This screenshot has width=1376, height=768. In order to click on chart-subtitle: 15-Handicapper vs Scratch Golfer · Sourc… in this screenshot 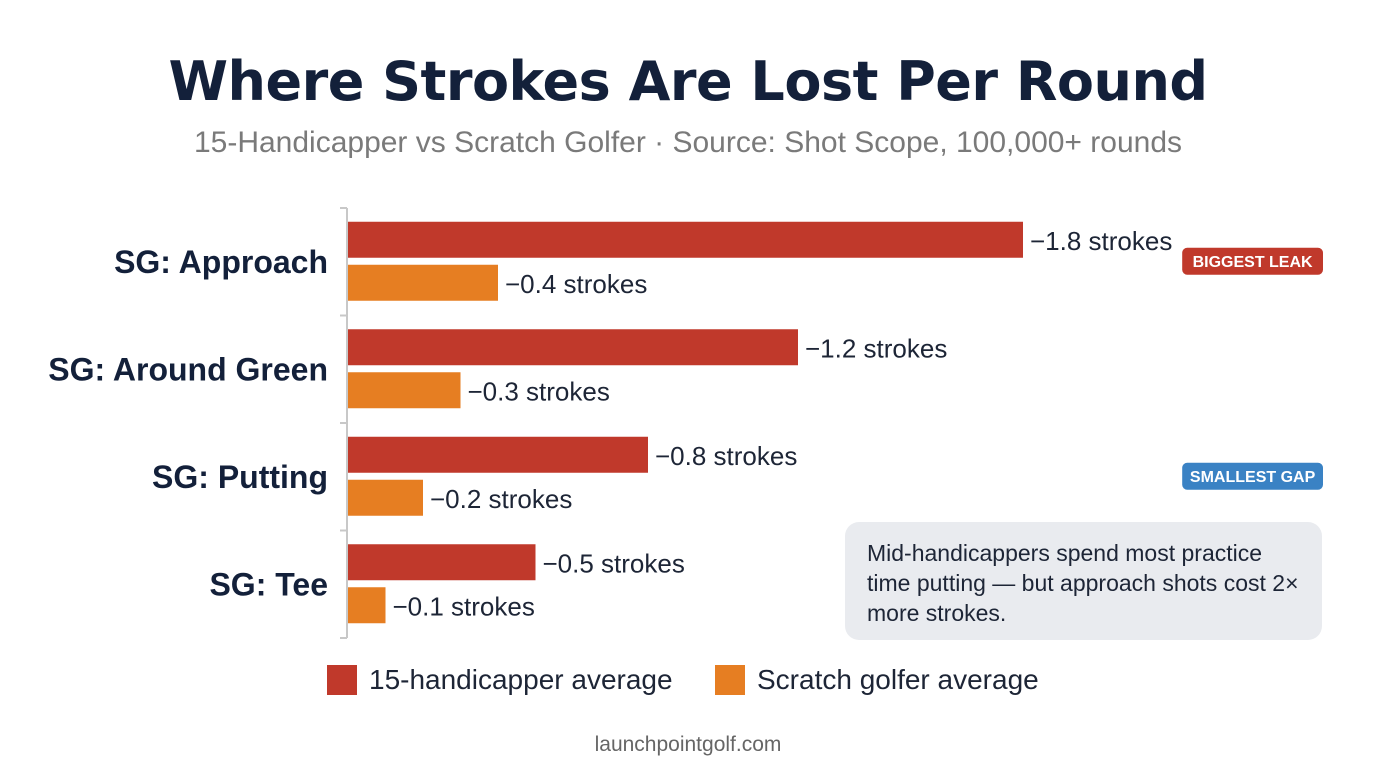, I will do `click(688, 142)`.